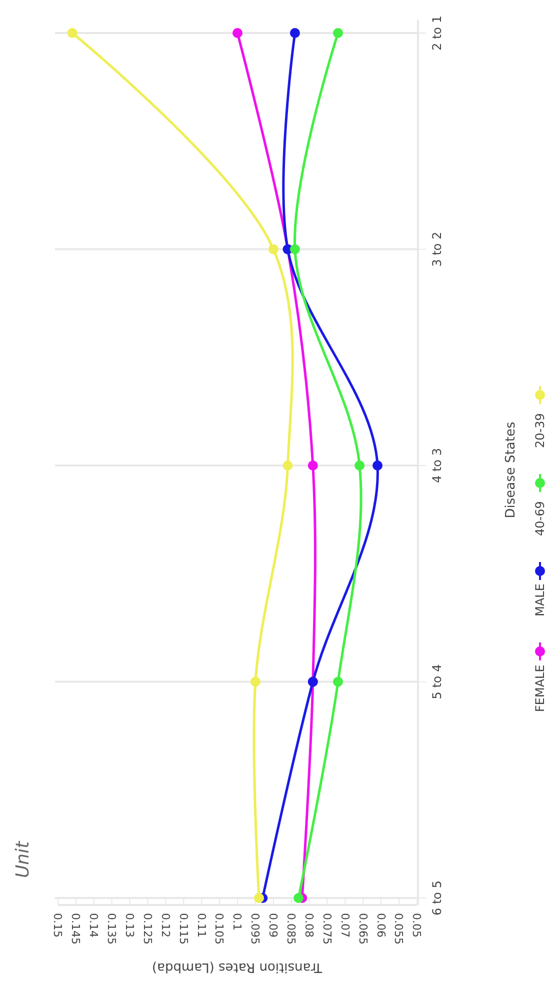 This screenshot has width=551, height=988. Describe the element at coordinates (57, 925) in the screenshot. I see `x-tick-label: 0.15` at that location.